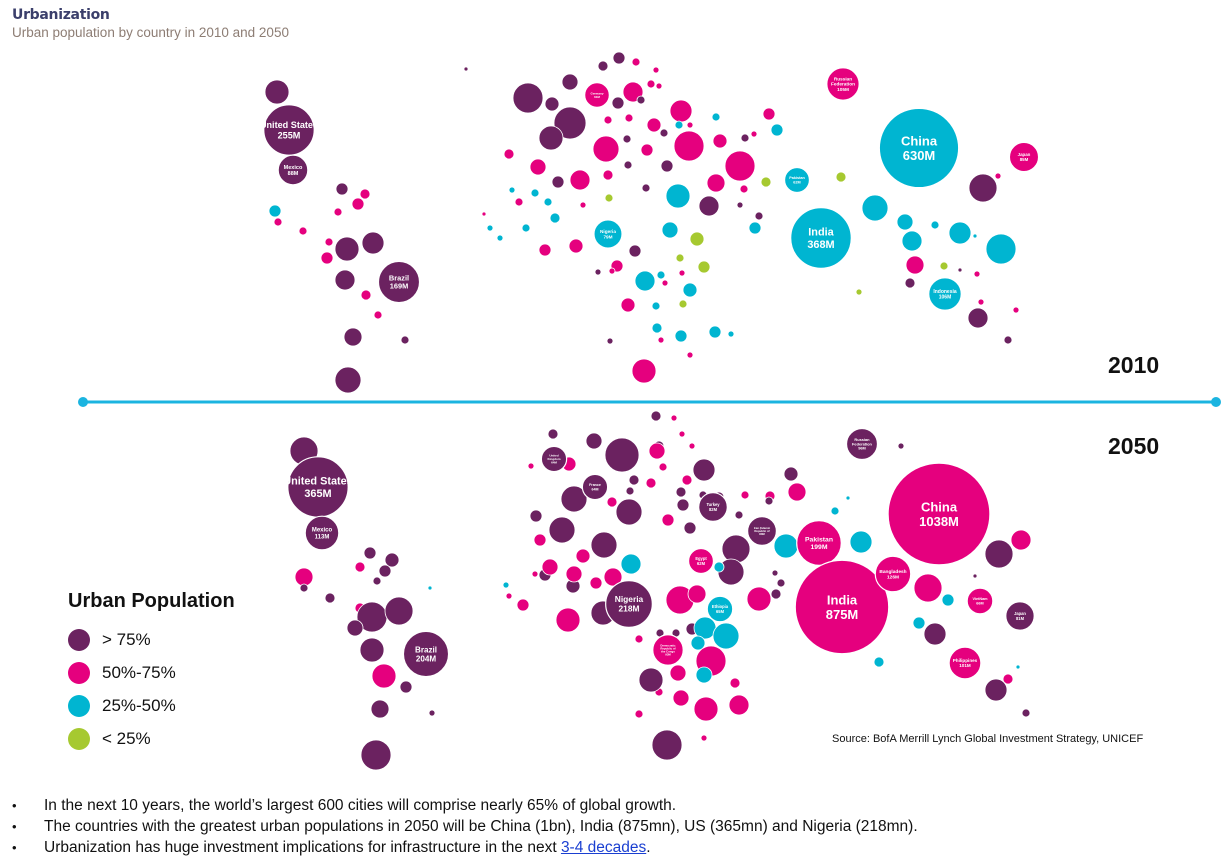 The width and height of the screenshot is (1231, 864). Describe the element at coordinates (603, 847) in the screenshot. I see `decades-link: 3-4 decades` at that location.